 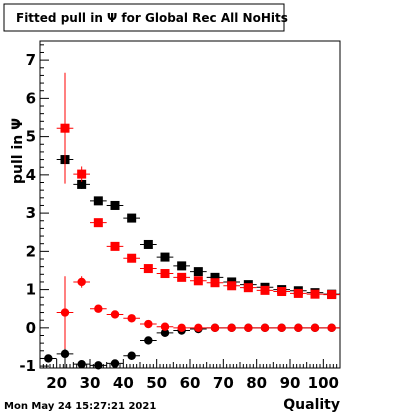 I want to click on y-tick-label: -1, so click(x=27, y=366).